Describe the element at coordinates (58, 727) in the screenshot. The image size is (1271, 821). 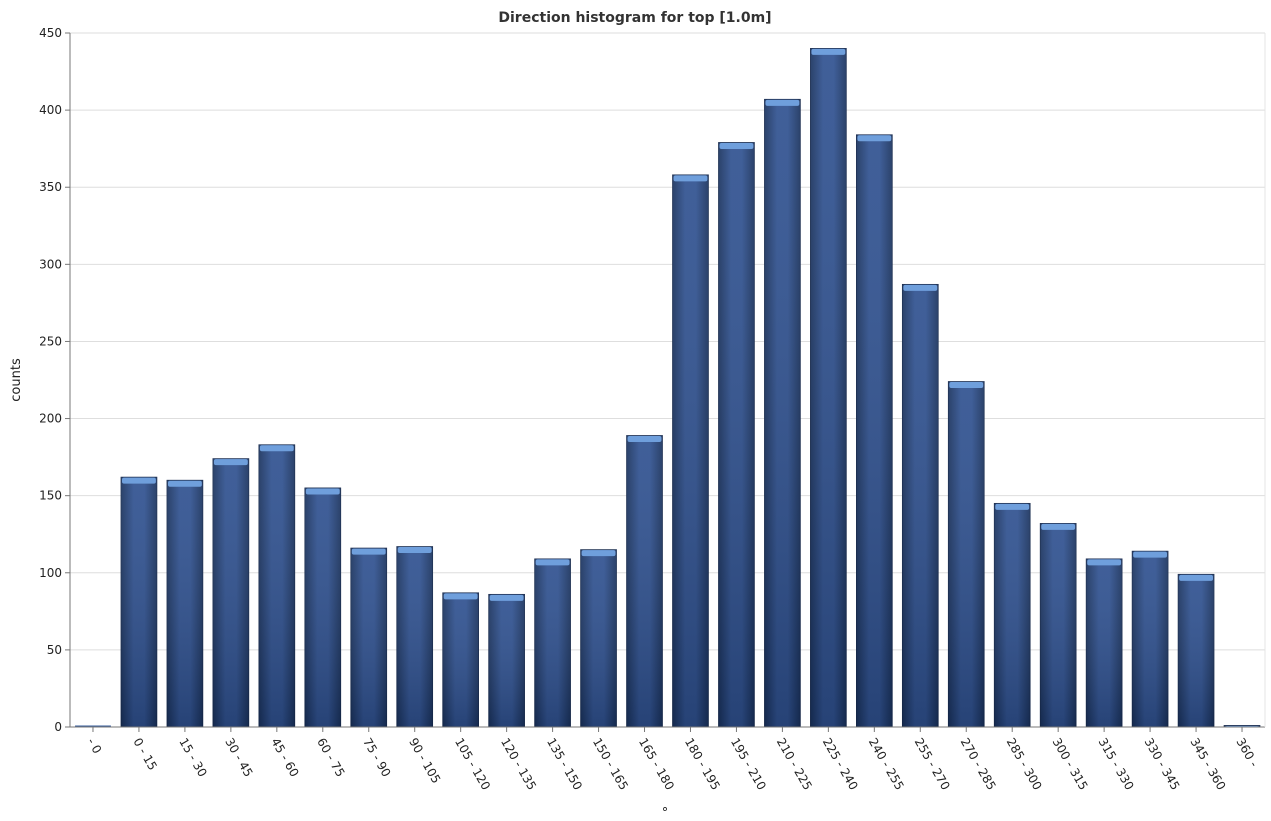
I see `y-tick-label: 0` at that location.